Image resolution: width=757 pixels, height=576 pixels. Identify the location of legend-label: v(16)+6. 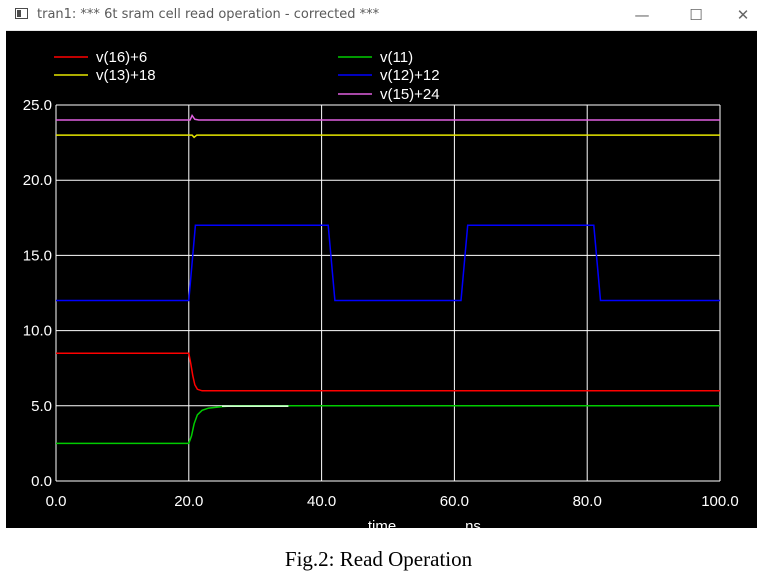
(121, 57).